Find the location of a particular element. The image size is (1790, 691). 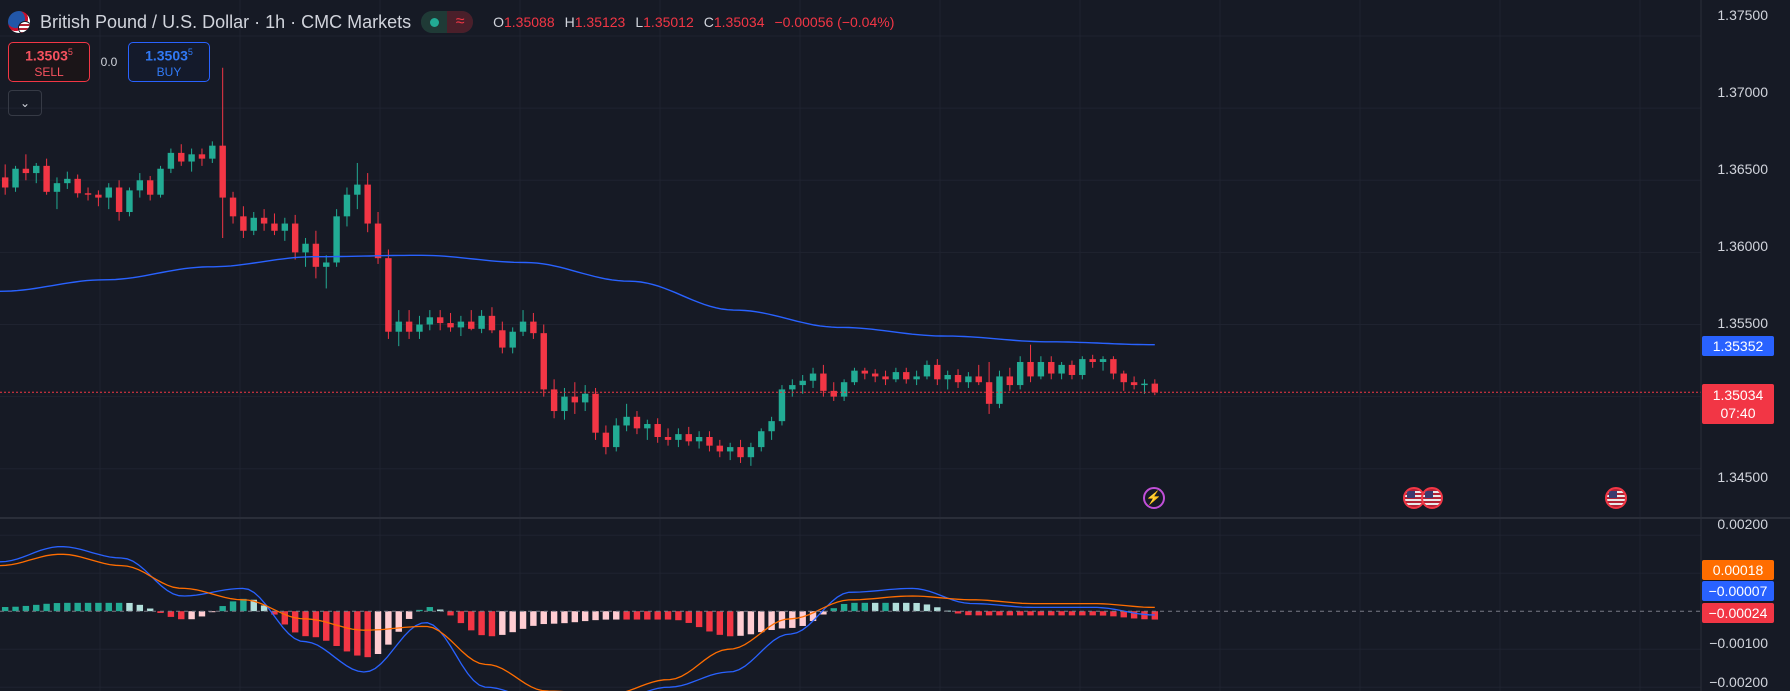

sell-label: SELL is located at coordinates (49, 71).